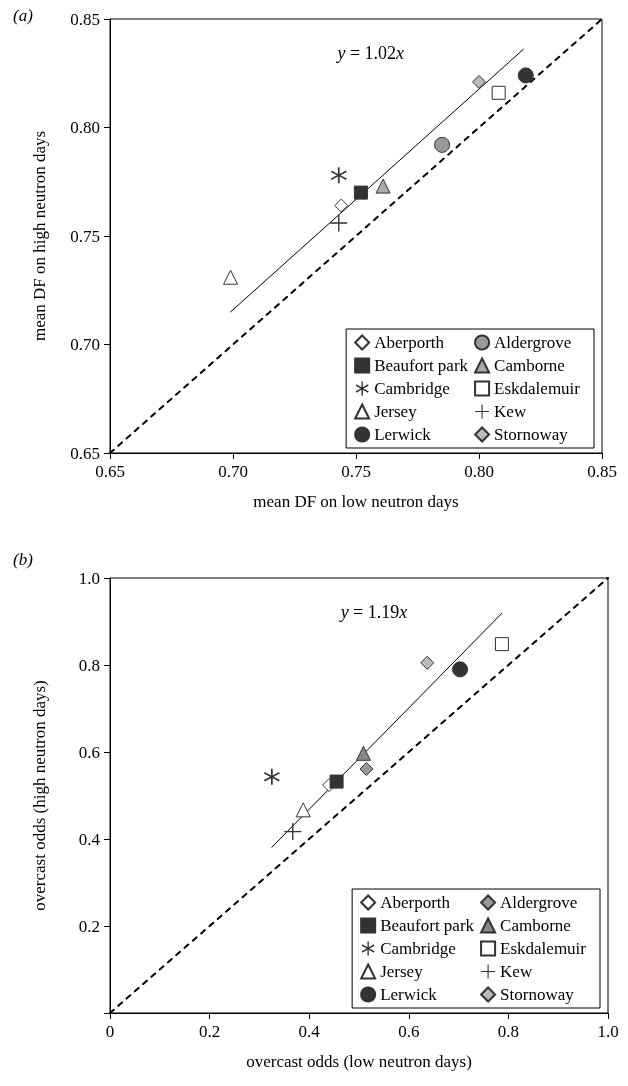  Describe the element at coordinates (373, 612) in the screenshot. I see `annotation: y = 1.19x` at that location.